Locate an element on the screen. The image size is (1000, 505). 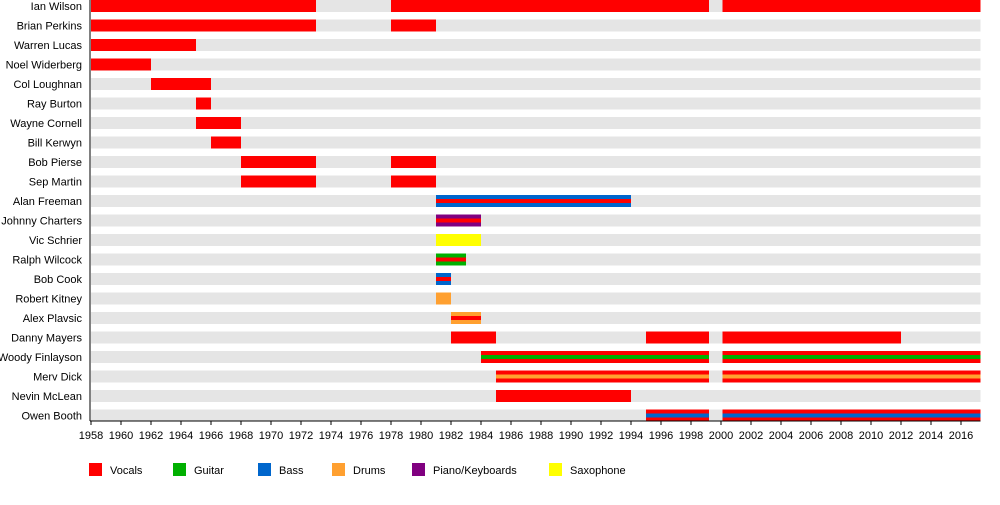
member-label: Ian Wilson is located at coordinates (56, 7).